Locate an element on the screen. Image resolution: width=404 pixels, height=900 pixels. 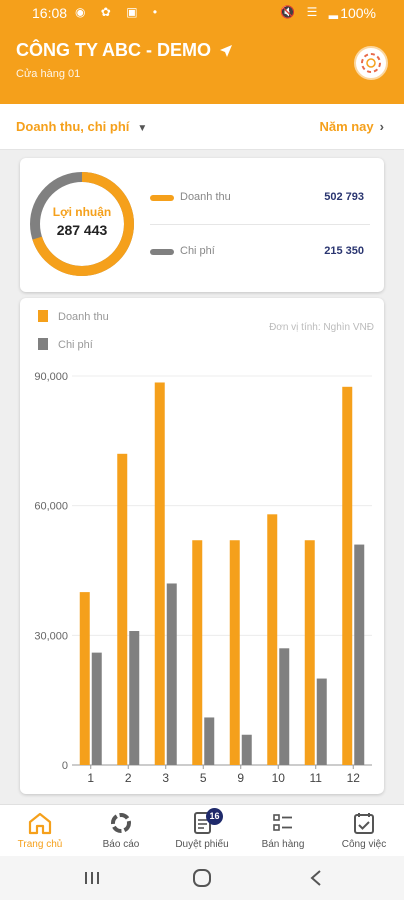
company-selector: CÔNG TY ABC - DEMO is located at coordinates (124, 50).